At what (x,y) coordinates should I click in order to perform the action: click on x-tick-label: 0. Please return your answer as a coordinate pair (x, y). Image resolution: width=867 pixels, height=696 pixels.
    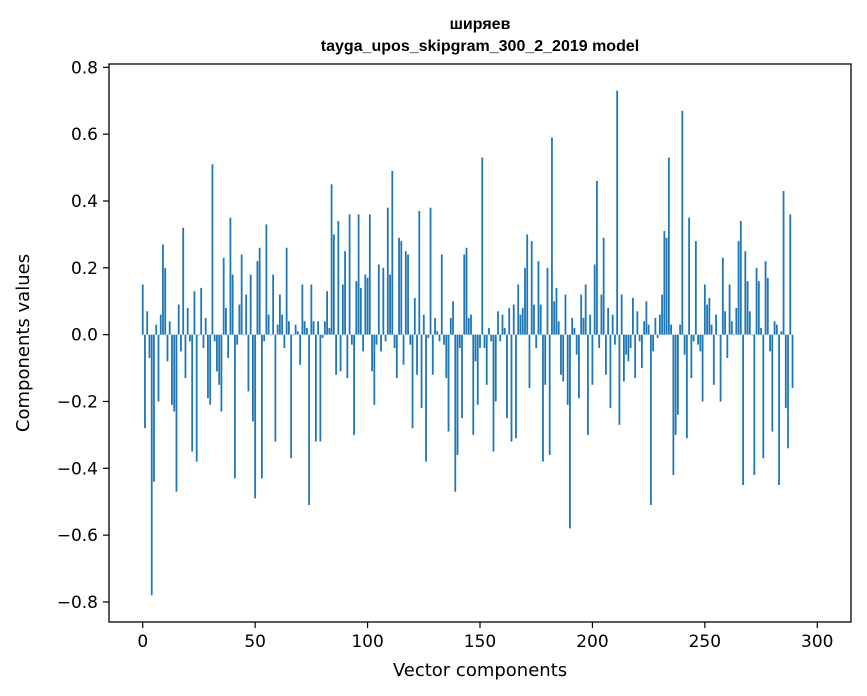
    Looking at the image, I should click on (142, 642).